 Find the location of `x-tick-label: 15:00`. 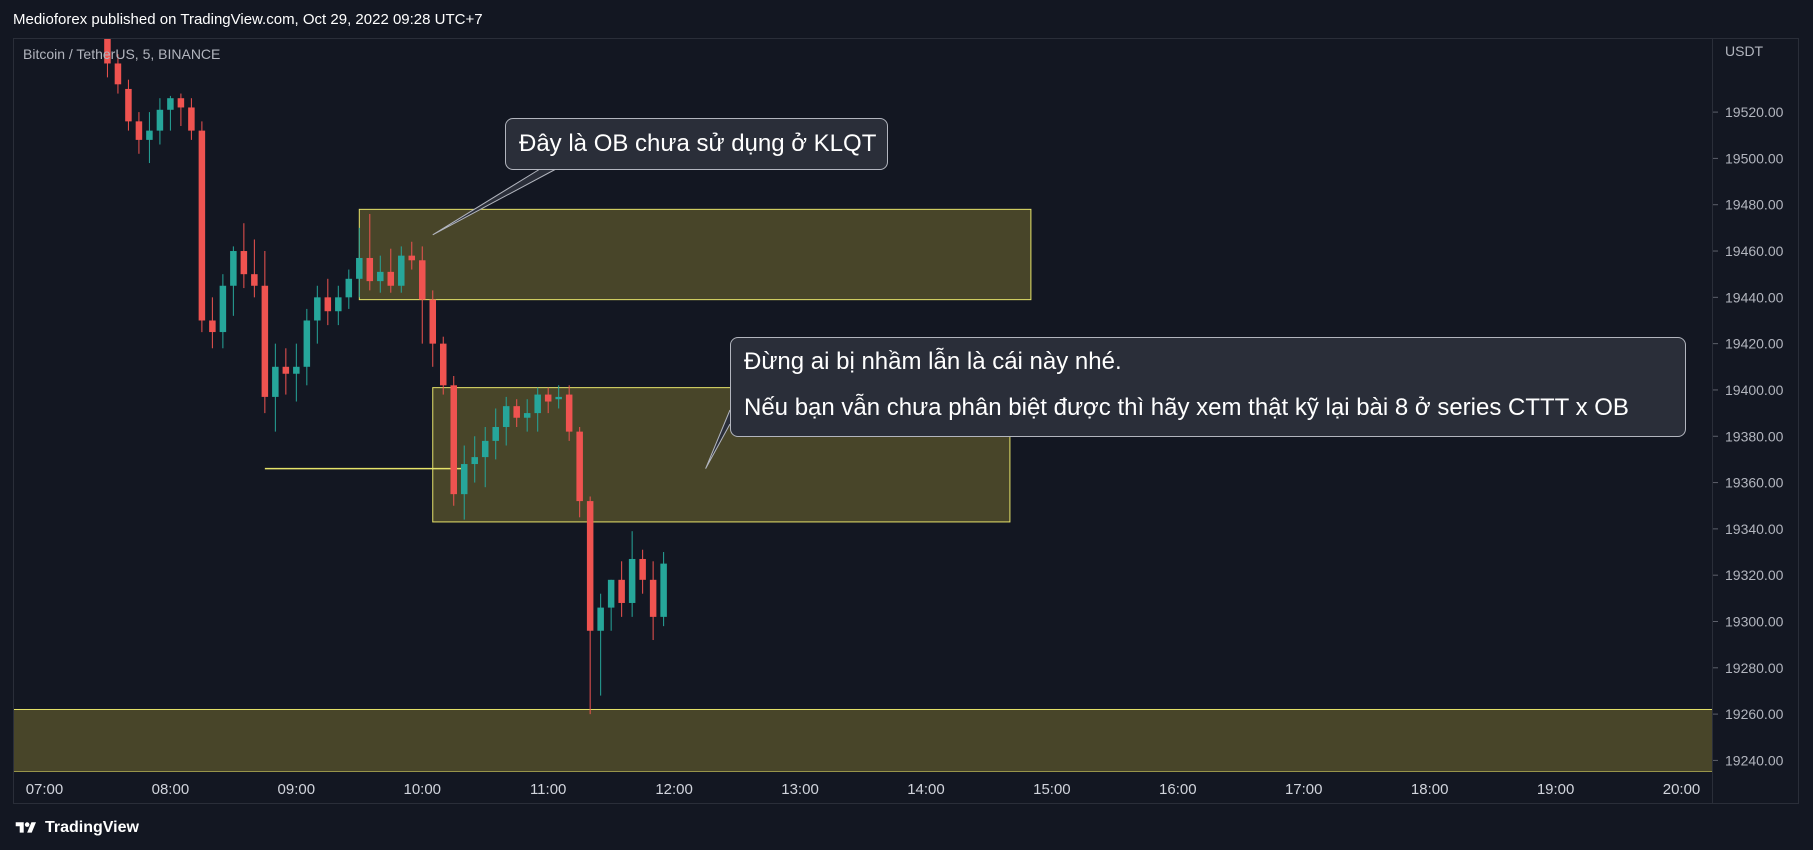

x-tick-label: 15:00 is located at coordinates (1052, 789).